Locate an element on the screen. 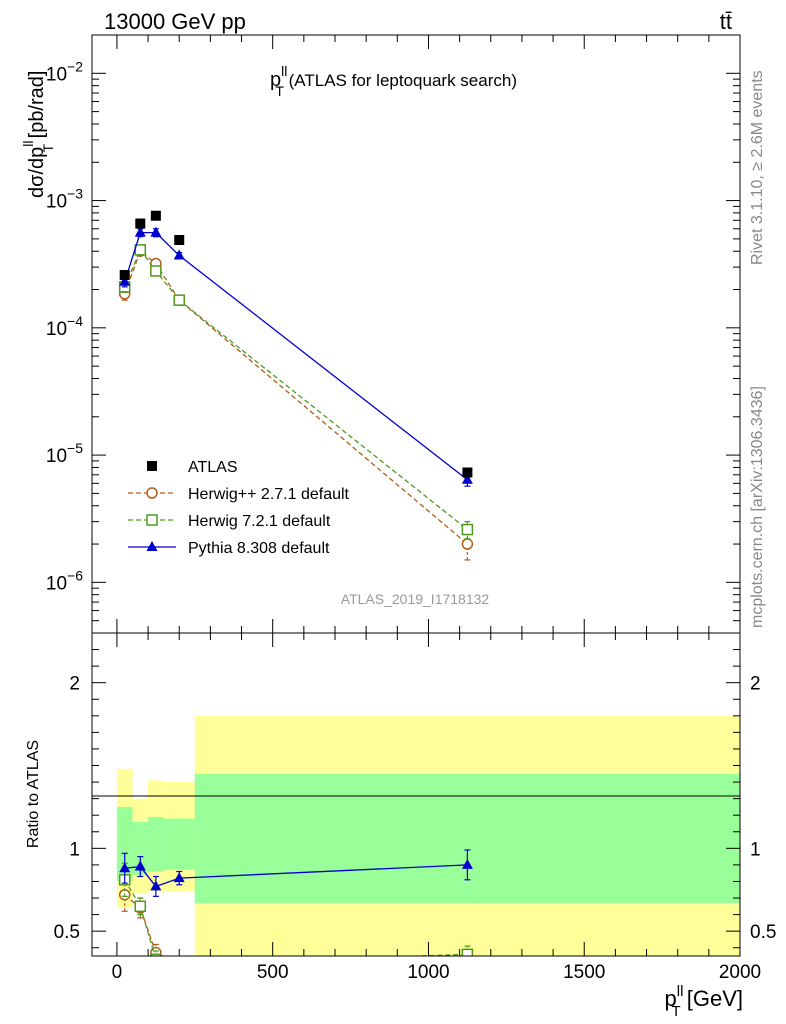  ylabel-rest: [pb/rad] is located at coordinates (37, 107).